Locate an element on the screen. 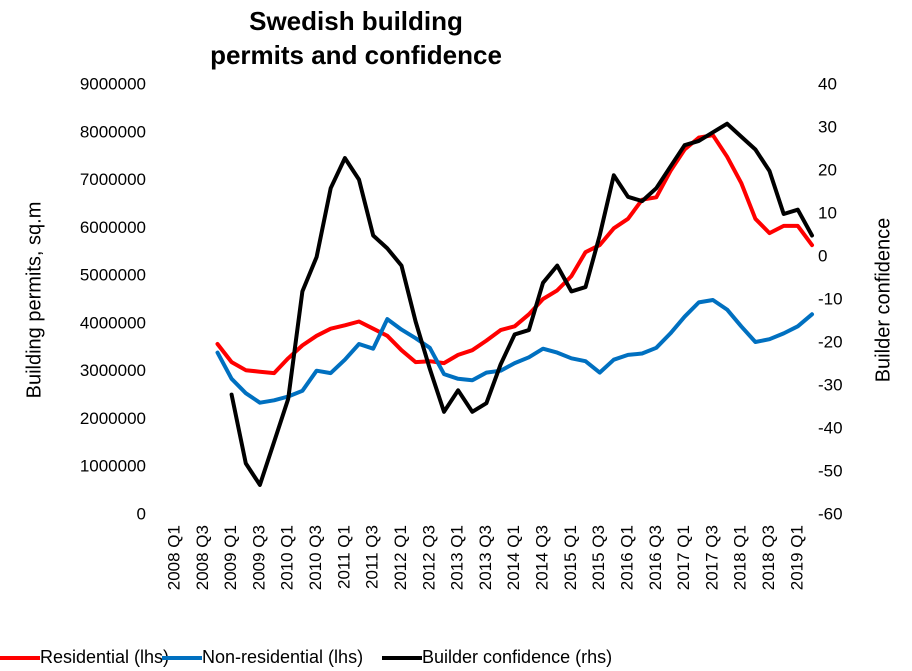  x-tick-label: 2008 Q3 is located at coordinates (202, 557).